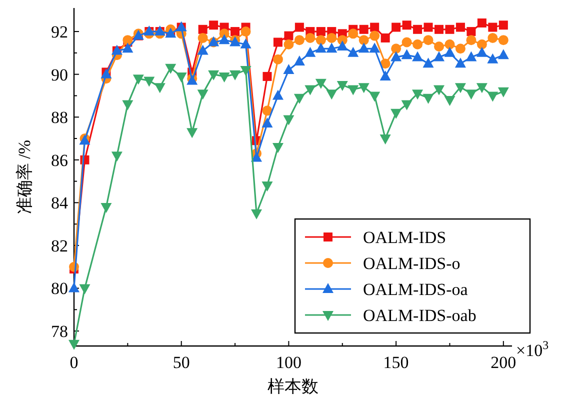 This screenshot has height=403, width=588. What do you see at coordinates (404, 237) in the screenshot?
I see `legend-label: OALM-IDS` at bounding box center [404, 237].